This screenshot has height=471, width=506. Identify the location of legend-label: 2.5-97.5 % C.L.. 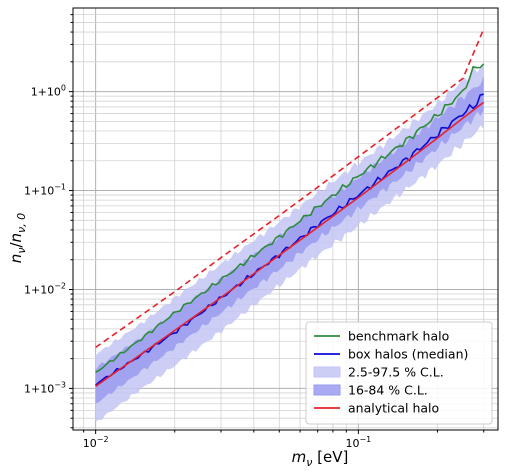
(396, 372).